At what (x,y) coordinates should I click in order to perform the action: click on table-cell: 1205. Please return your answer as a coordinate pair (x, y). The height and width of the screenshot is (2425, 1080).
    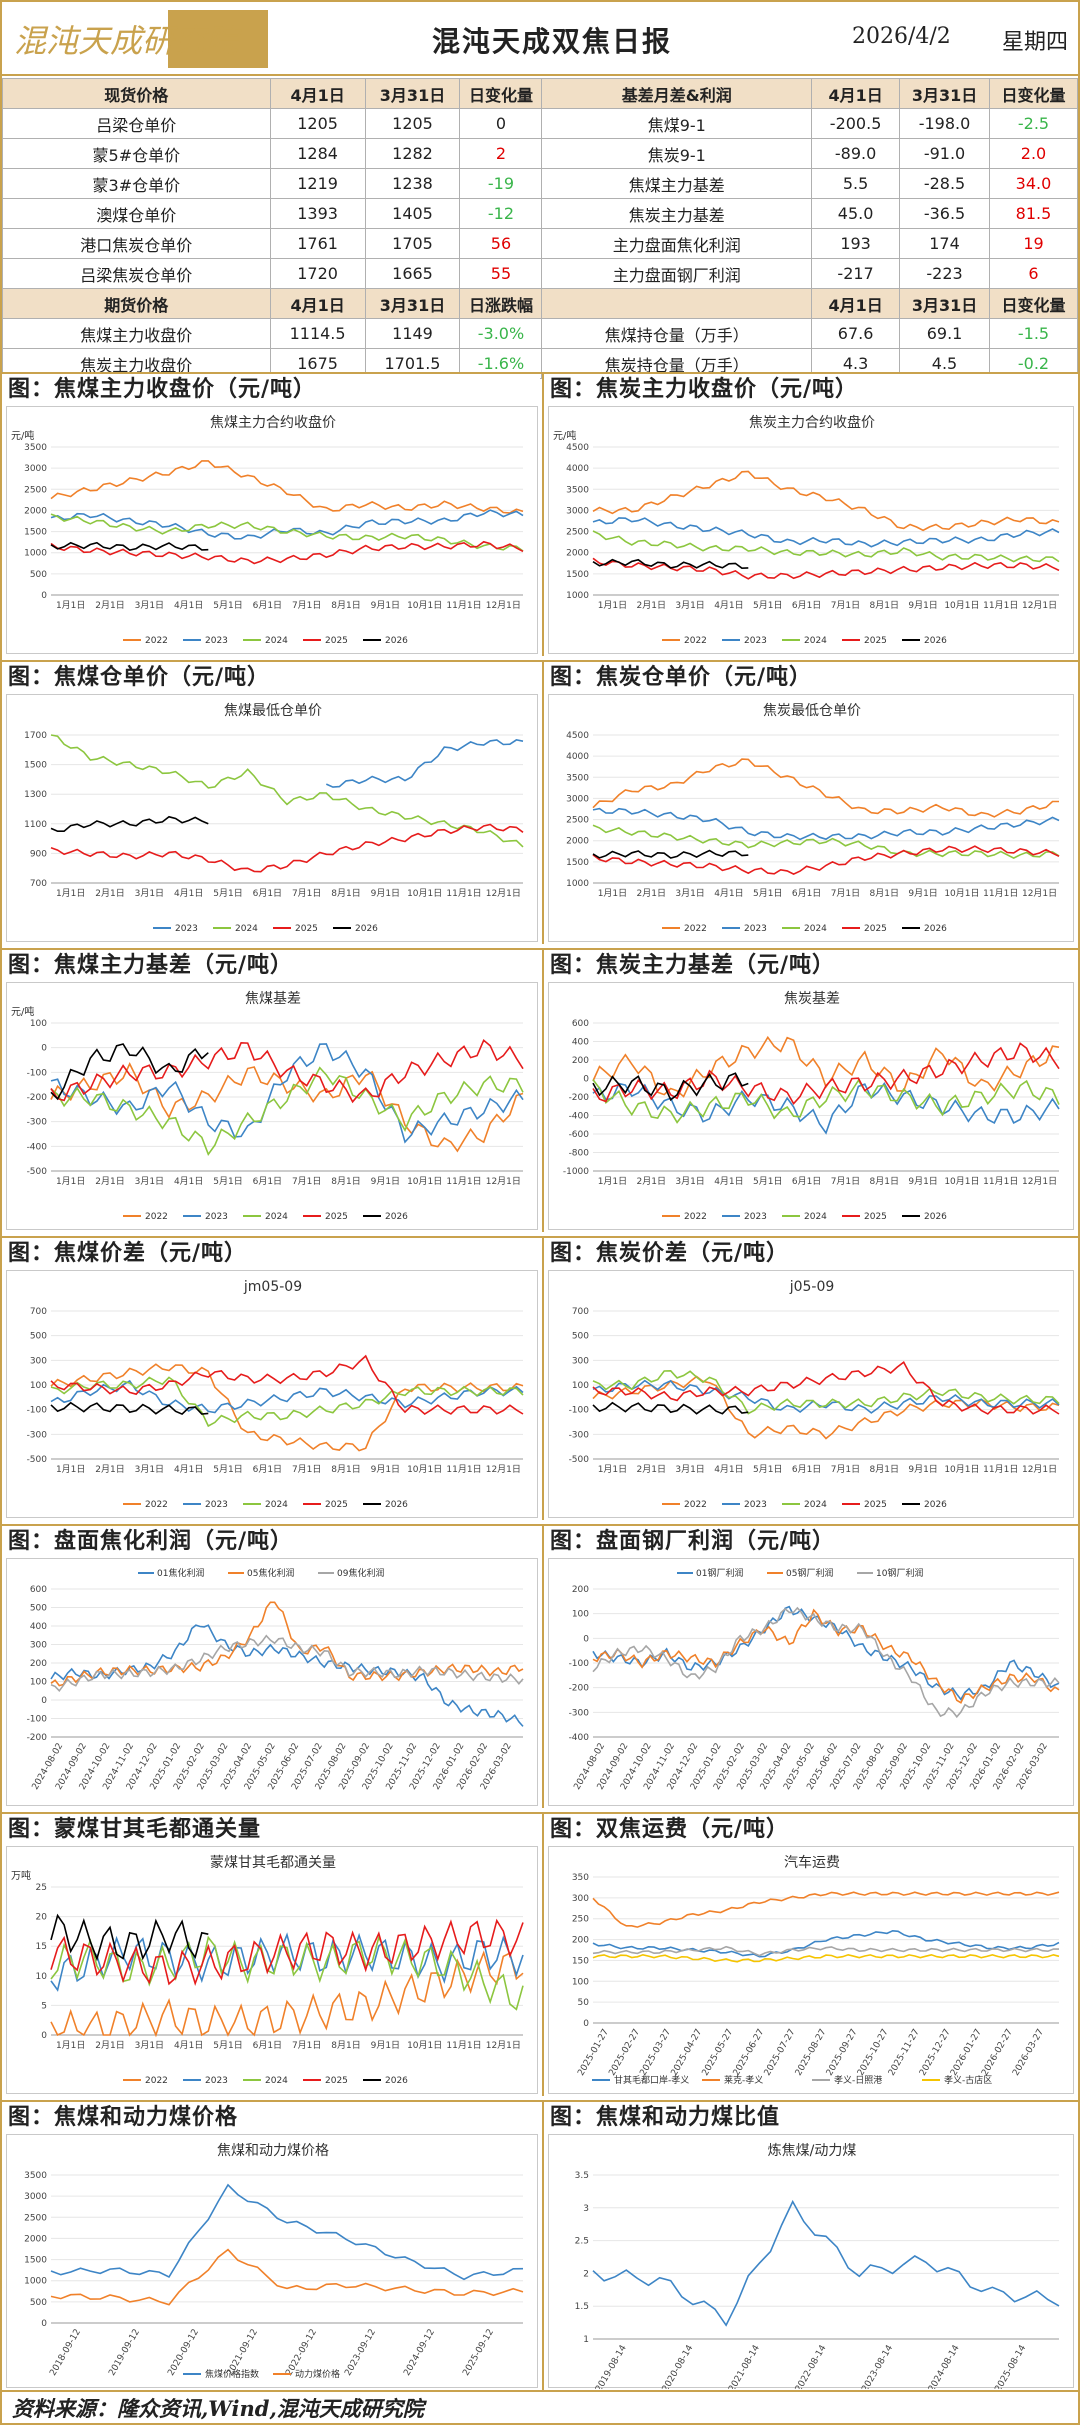
    Looking at the image, I should click on (317, 123).